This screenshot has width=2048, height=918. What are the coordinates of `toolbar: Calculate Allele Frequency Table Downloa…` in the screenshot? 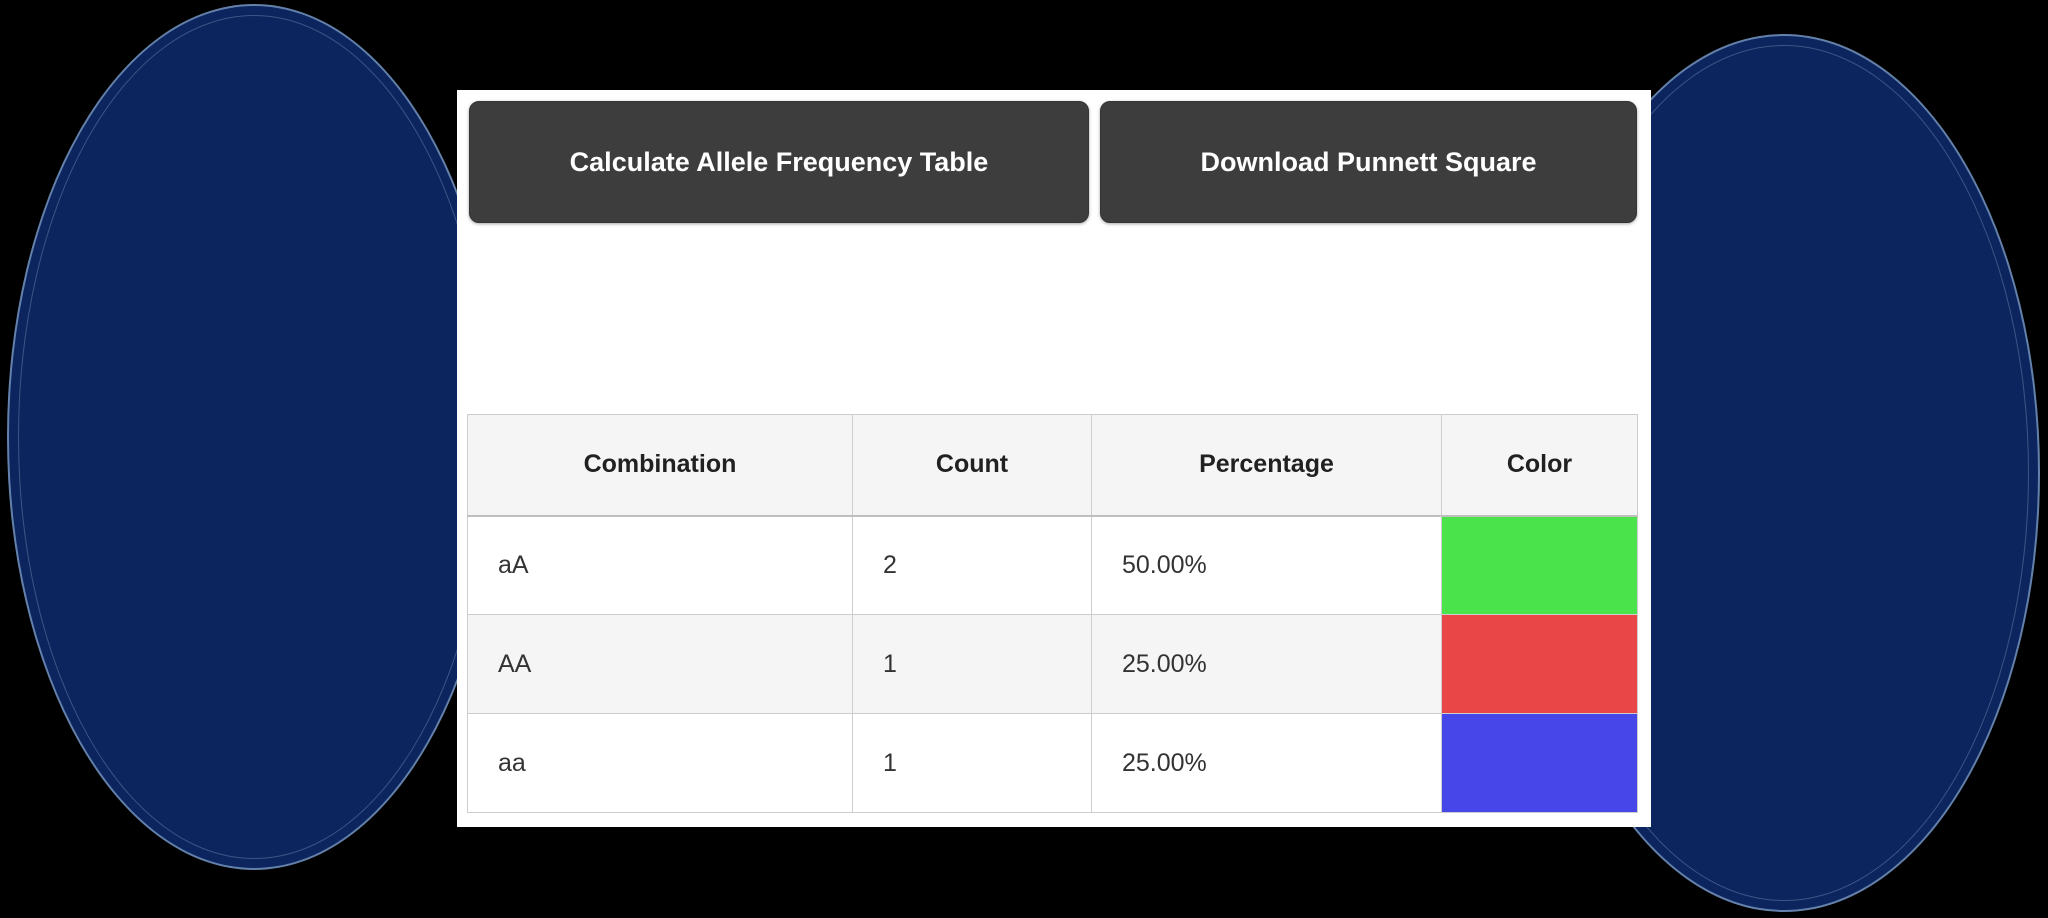 It's located at (1054, 162).